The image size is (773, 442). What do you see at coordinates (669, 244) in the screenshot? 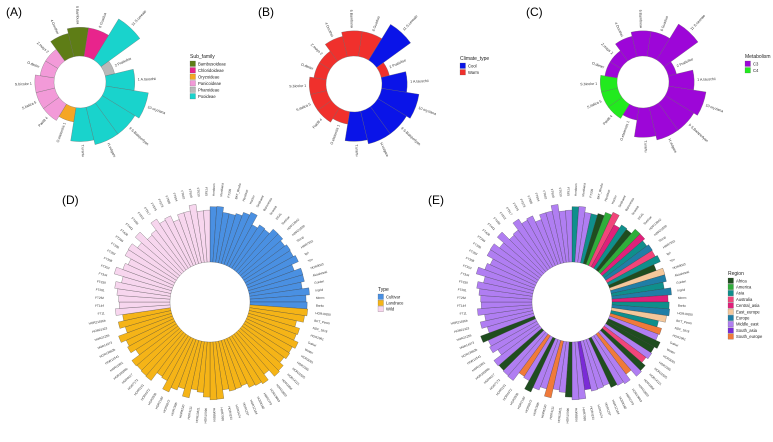
I see `tick-label: HOR7552` at bounding box center [669, 244].